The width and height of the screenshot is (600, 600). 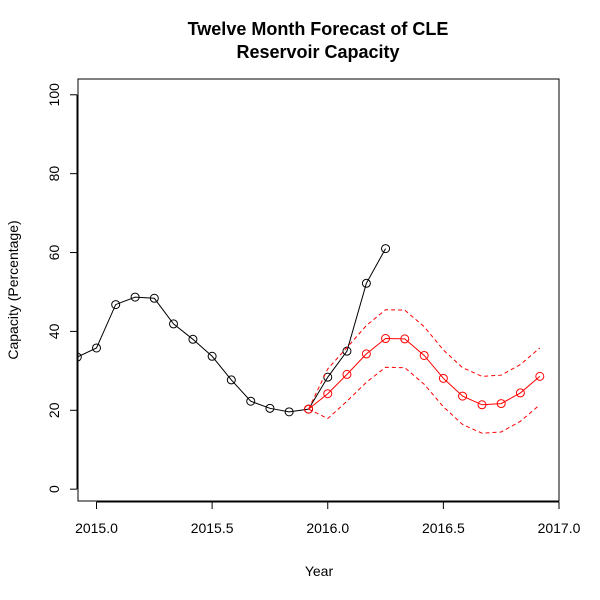 What do you see at coordinates (212, 528) in the screenshot?
I see `x-tick-label: 2015.5` at bounding box center [212, 528].